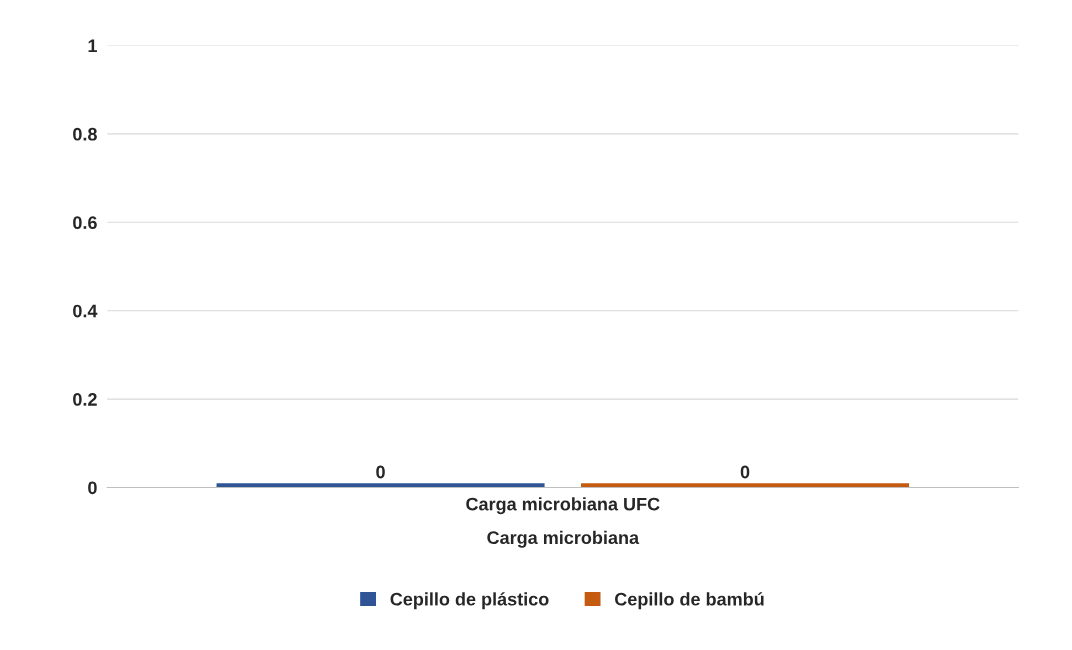  What do you see at coordinates (85, 223) in the screenshot?
I see `y-tick-label: 0.6` at bounding box center [85, 223].